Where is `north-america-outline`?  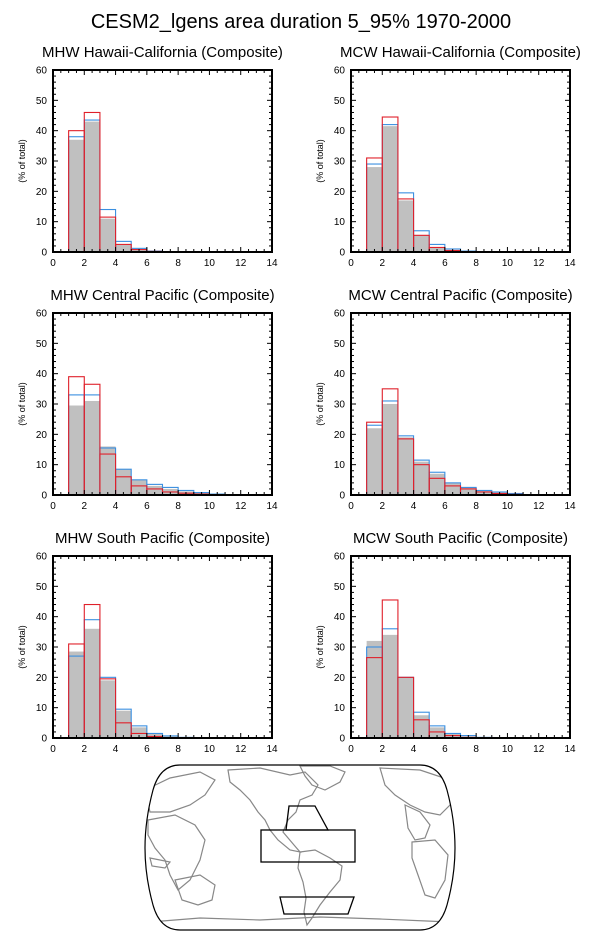 north-america-outline is located at coordinates (273, 810).